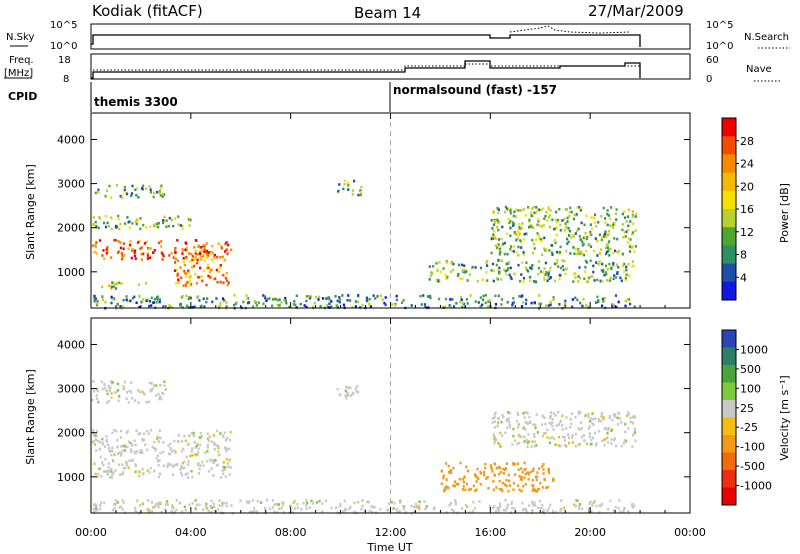  What do you see at coordinates (71, 477) in the screenshot?
I see `y-tick-label: 1000` at bounding box center [71, 477].